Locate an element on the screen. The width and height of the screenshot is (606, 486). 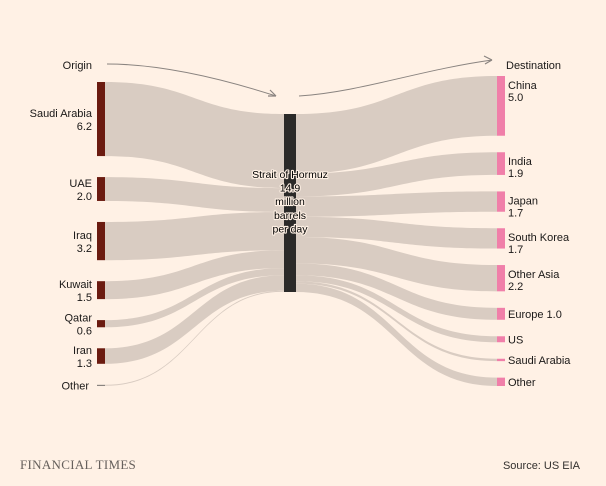
destination-node-us is located at coordinates (501, 339).